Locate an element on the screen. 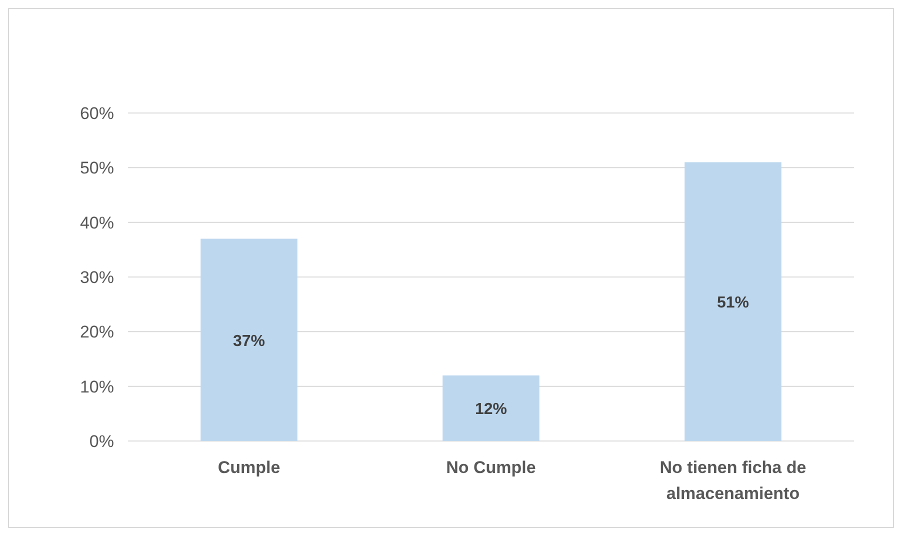 The width and height of the screenshot is (902, 536). y-tick-label: 10% is located at coordinates (97, 386).